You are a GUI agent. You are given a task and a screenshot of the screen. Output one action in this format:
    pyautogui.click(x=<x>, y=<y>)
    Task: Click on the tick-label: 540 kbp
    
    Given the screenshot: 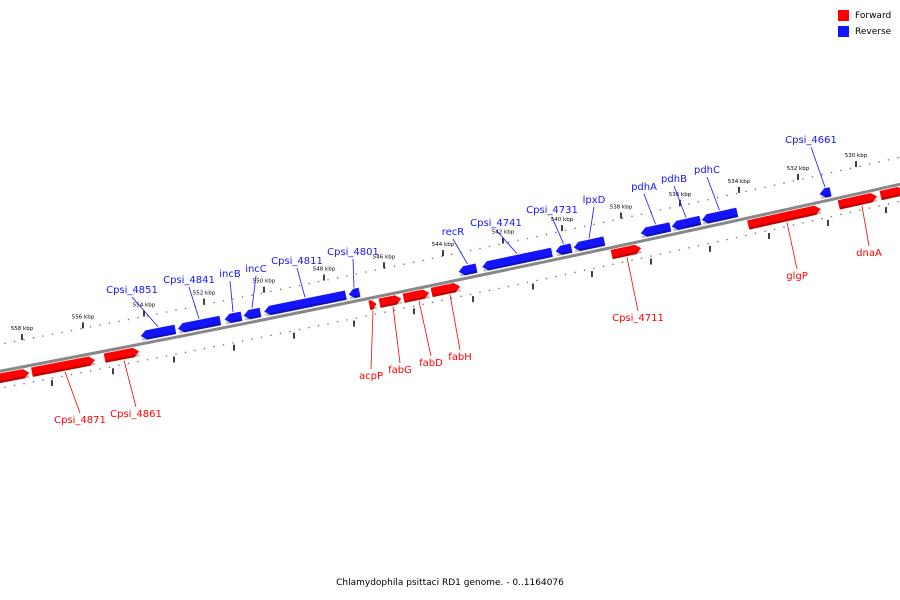 What is the action you would take?
    pyautogui.click(x=562, y=220)
    